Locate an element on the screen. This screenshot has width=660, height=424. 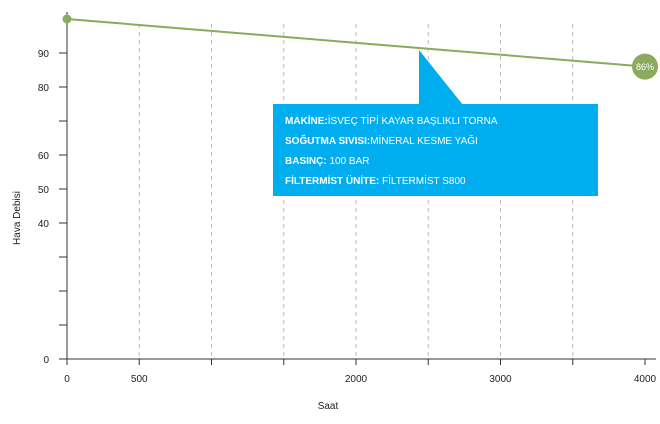
x-tick-label: 4000 is located at coordinates (645, 379).